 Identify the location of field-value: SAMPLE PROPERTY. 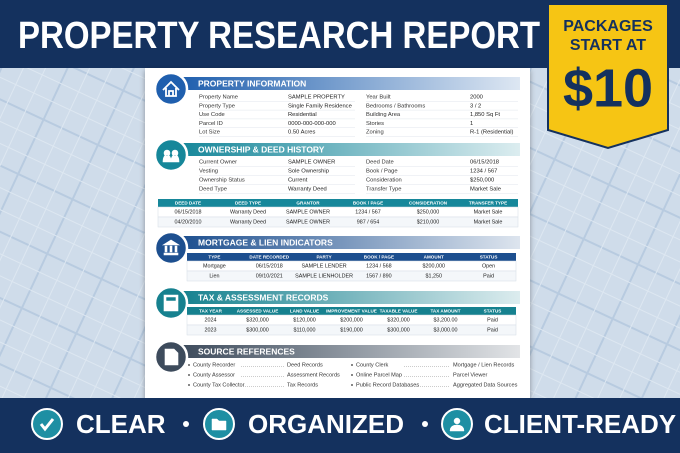
(316, 98).